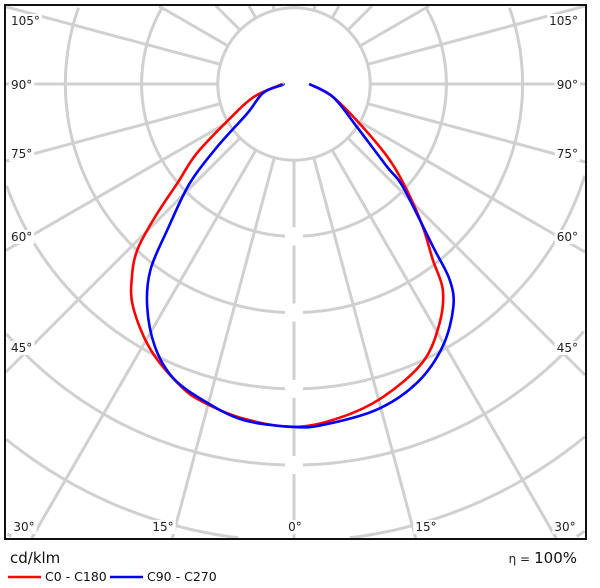 This screenshot has width=600, height=588. I want to click on angle-label-right-75: 75°, so click(567, 154).